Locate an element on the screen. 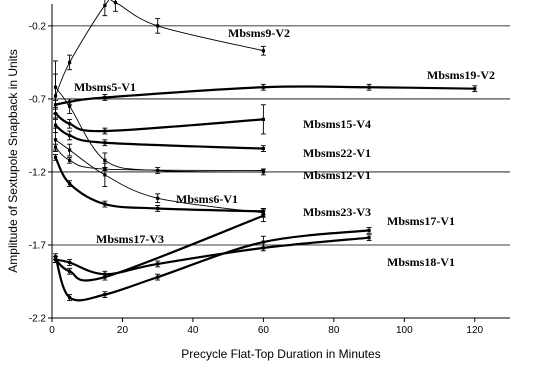 The height and width of the screenshot is (367, 536). x-tick-label: 60 is located at coordinates (264, 330).